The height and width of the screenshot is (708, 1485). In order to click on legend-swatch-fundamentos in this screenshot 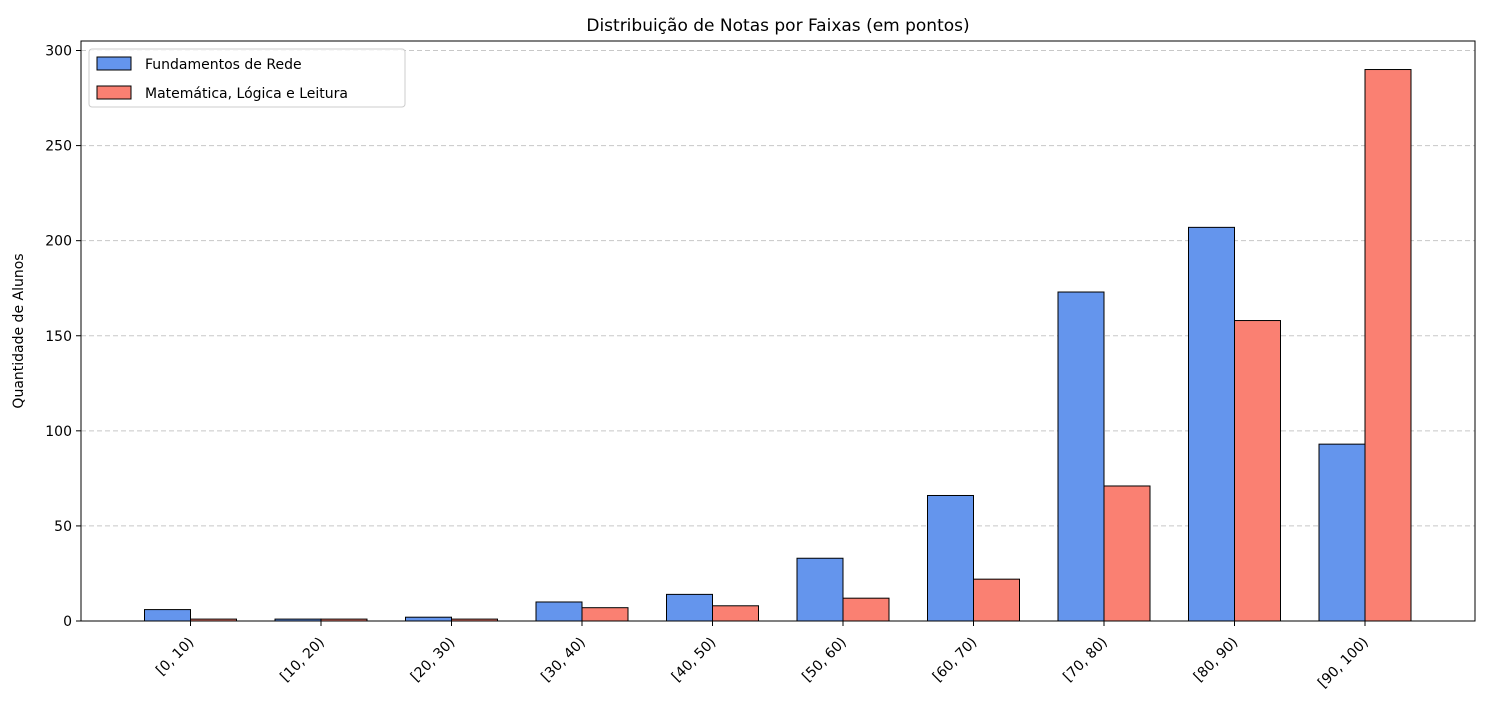, I will do `click(114, 63)`.